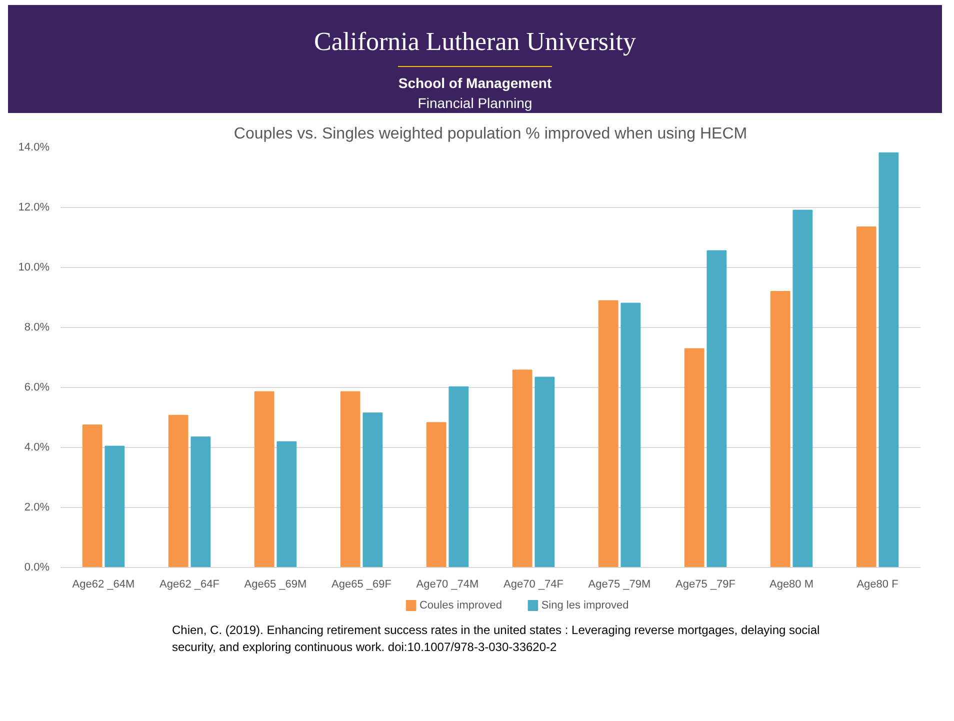 Image resolution: width=954 pixels, height=721 pixels. What do you see at coordinates (34, 268) in the screenshot?
I see `y-tick-label: 10.0%` at bounding box center [34, 268].